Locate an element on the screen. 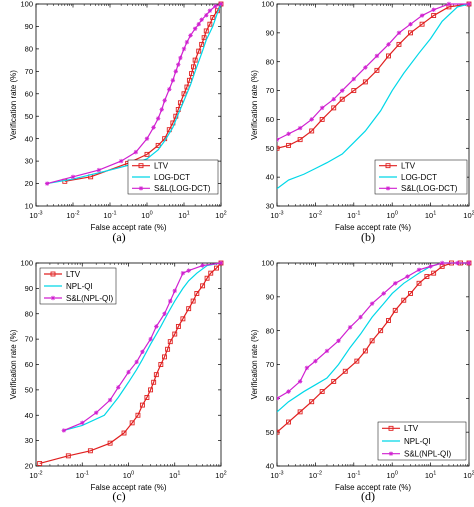 This screenshot has height=507, width=474. y-tick-label: 90 is located at coordinates (29, 288).